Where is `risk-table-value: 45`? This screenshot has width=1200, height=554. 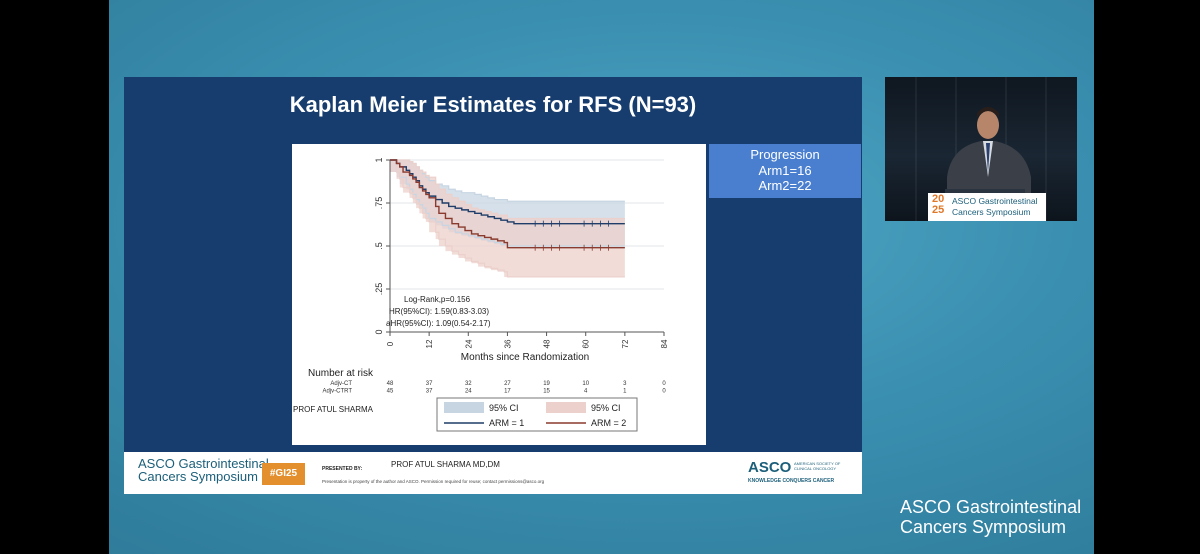 risk-table-value: 45 is located at coordinates (390, 392).